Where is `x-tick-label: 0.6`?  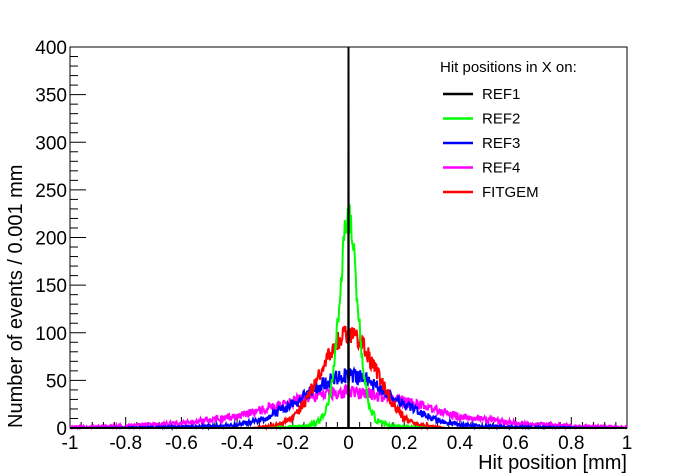 x-tick-label: 0.6 is located at coordinates (515, 443).